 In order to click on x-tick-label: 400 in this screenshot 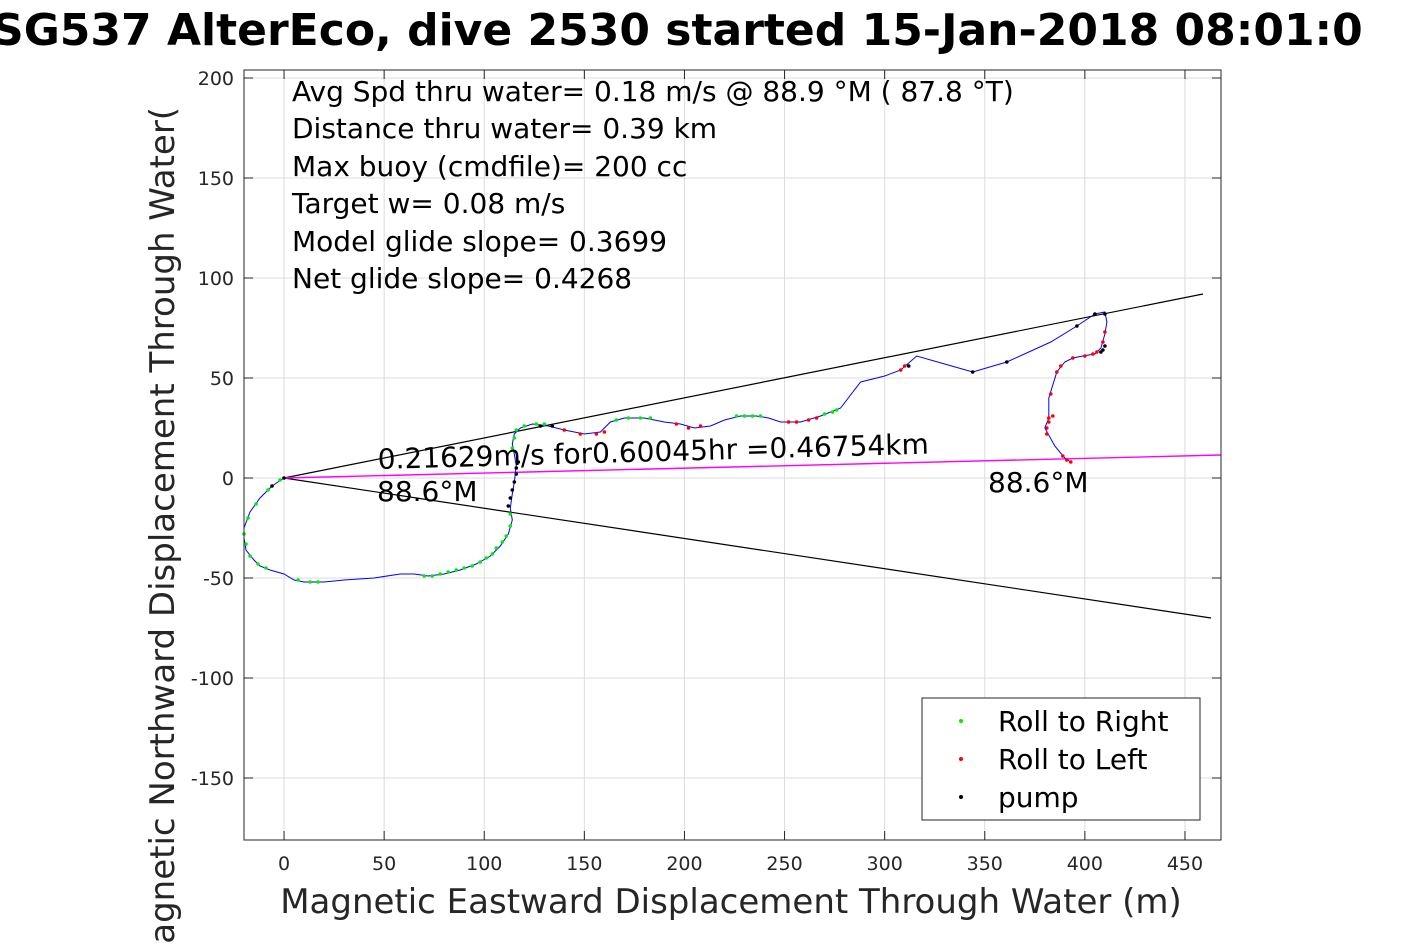, I will do `click(1085, 864)`.